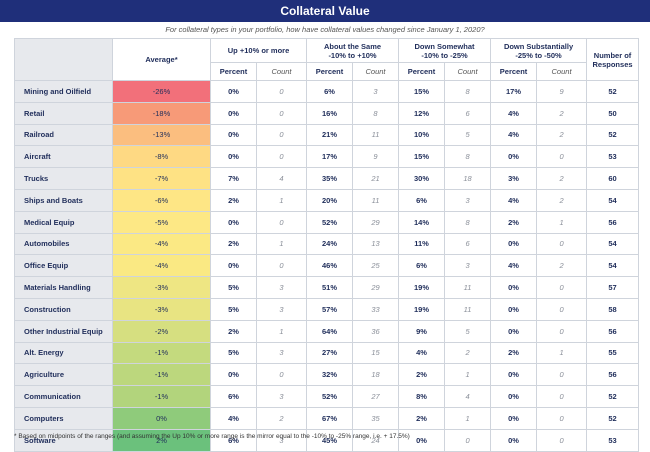  Describe the element at coordinates (161, 266) in the screenshot. I see `average-cell: -4%` at that location.